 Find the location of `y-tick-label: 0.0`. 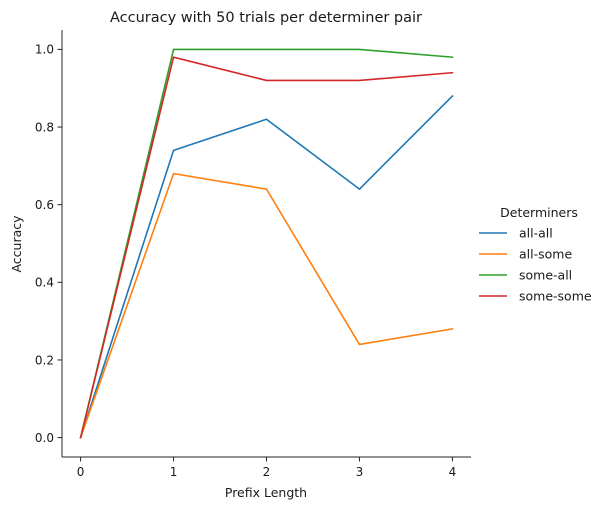

y-tick-label: 0.0 is located at coordinates (44, 438).